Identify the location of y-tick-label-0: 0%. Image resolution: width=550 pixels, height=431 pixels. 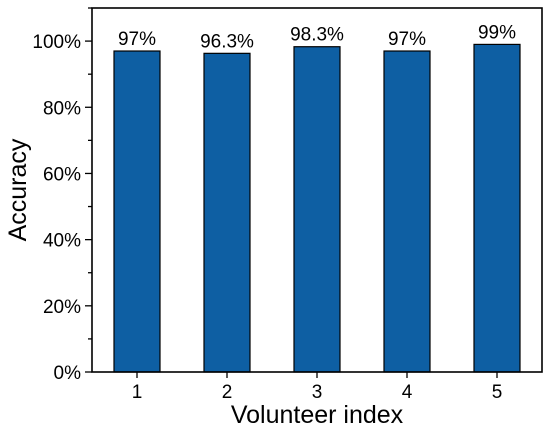
(68, 373).